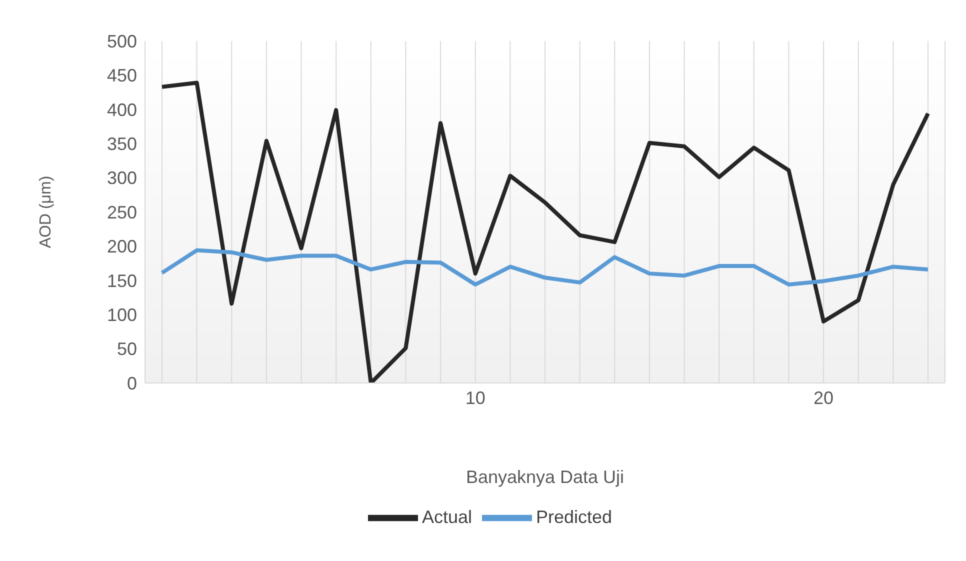 The image size is (966, 561). I want to click on line-series, so click(545, 267).